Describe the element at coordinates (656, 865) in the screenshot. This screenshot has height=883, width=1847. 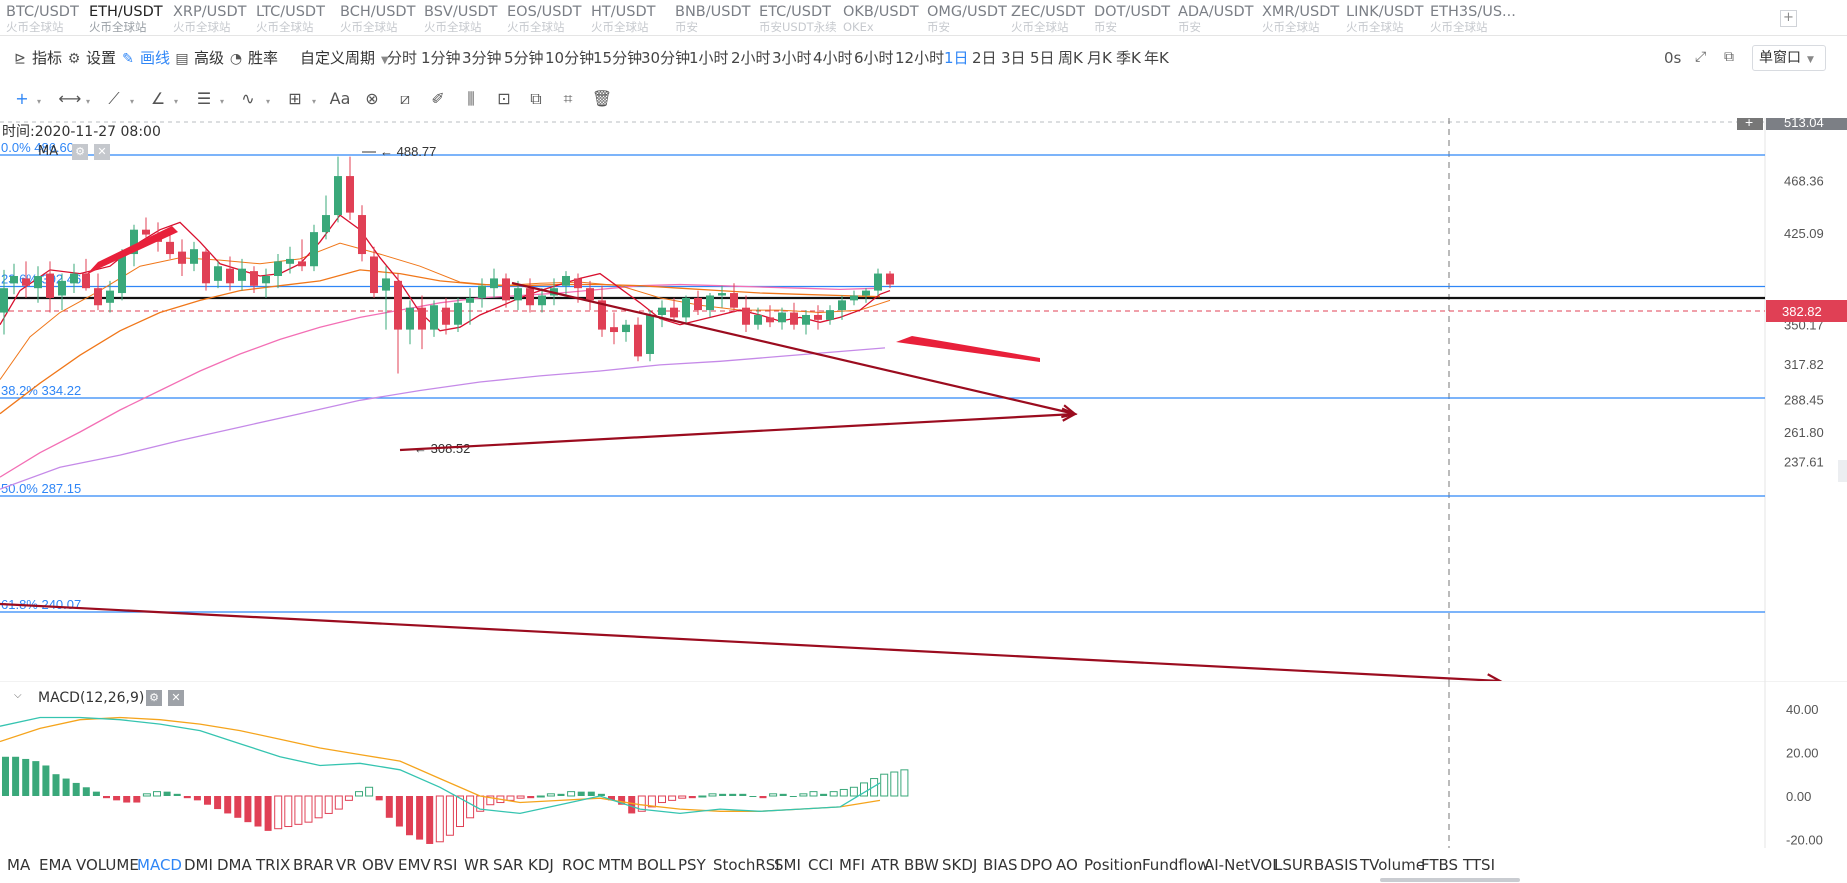
I see `indicator-tab-boll: BOLL` at that location.